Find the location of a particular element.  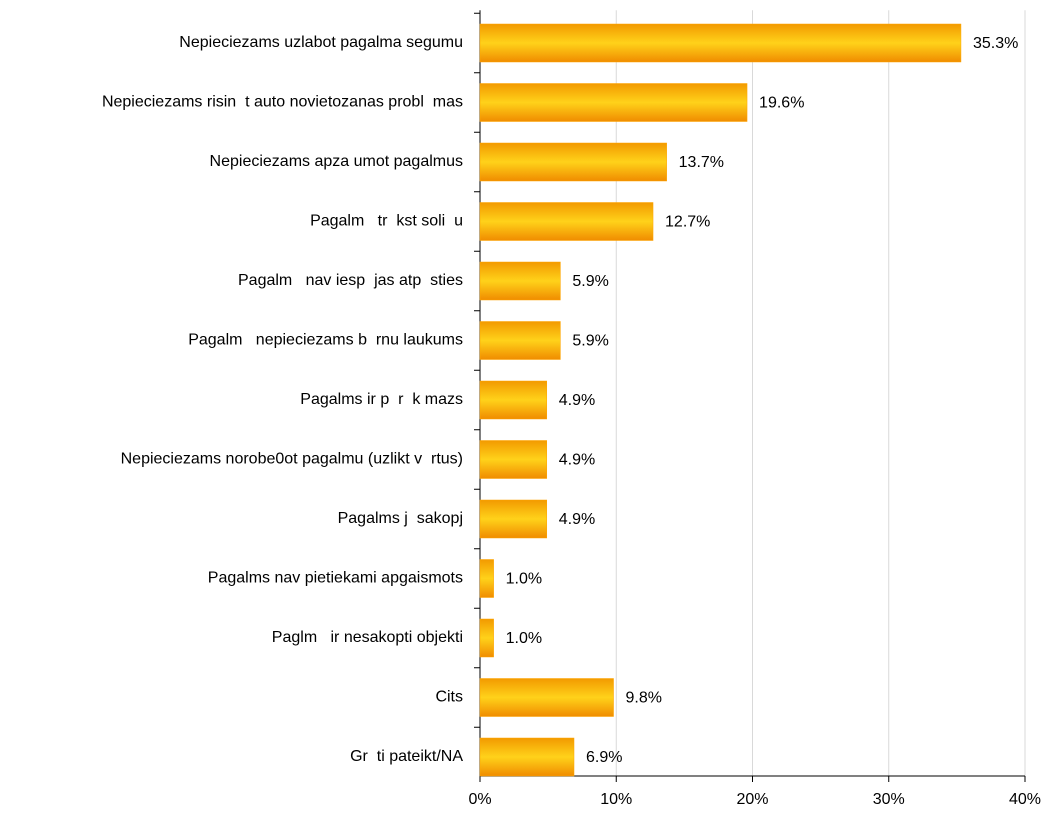

value-label: 6.9% is located at coordinates (604, 757).